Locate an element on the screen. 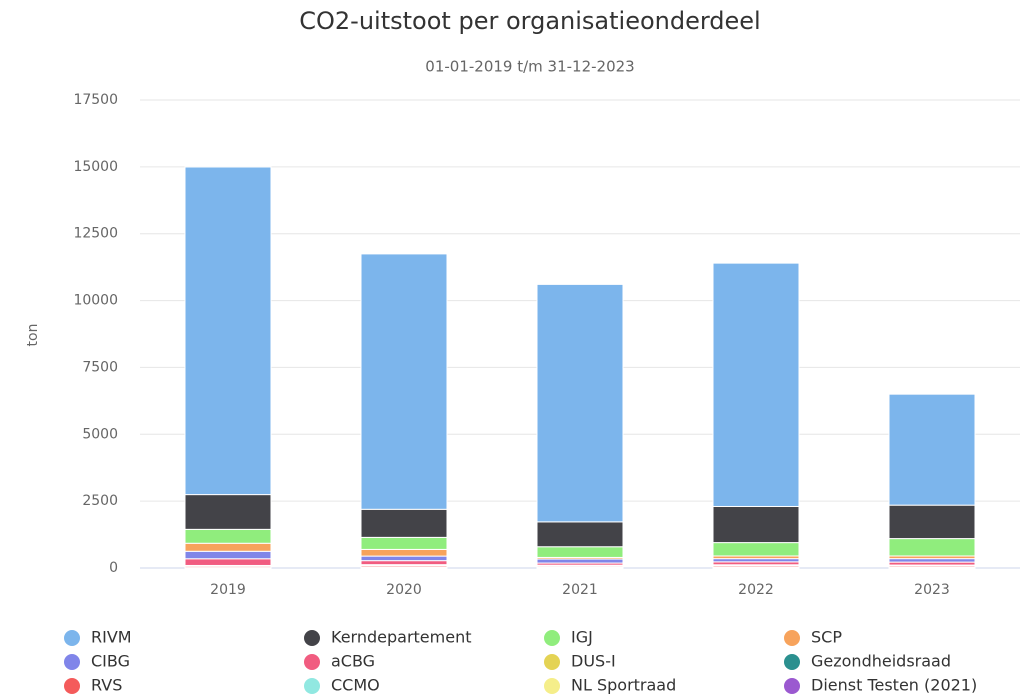 The image size is (1025, 700). x-tick-label: 2020 is located at coordinates (404, 590).